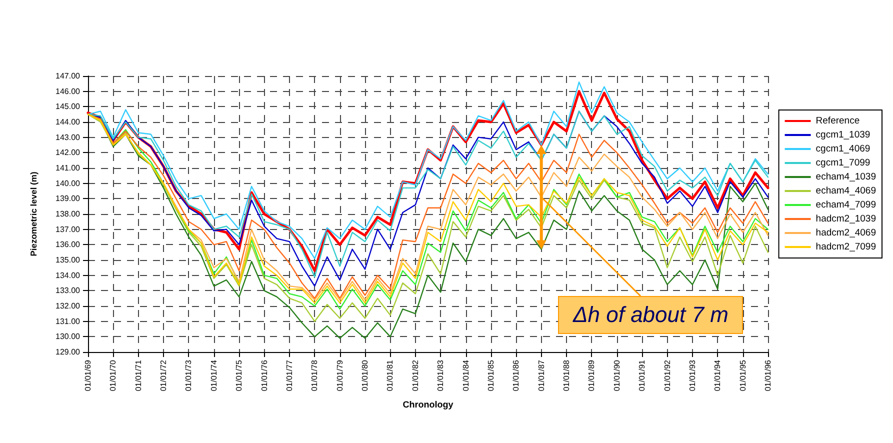  I want to click on x-tick-label: 01/01/79, so click(339, 375).